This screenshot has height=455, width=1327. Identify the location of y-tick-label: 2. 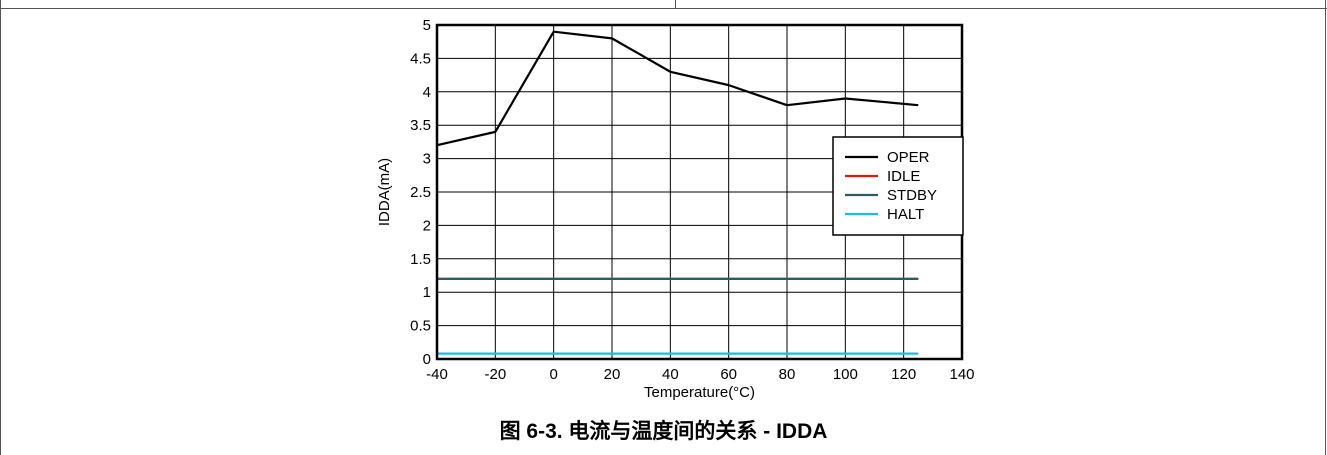
(427, 225).